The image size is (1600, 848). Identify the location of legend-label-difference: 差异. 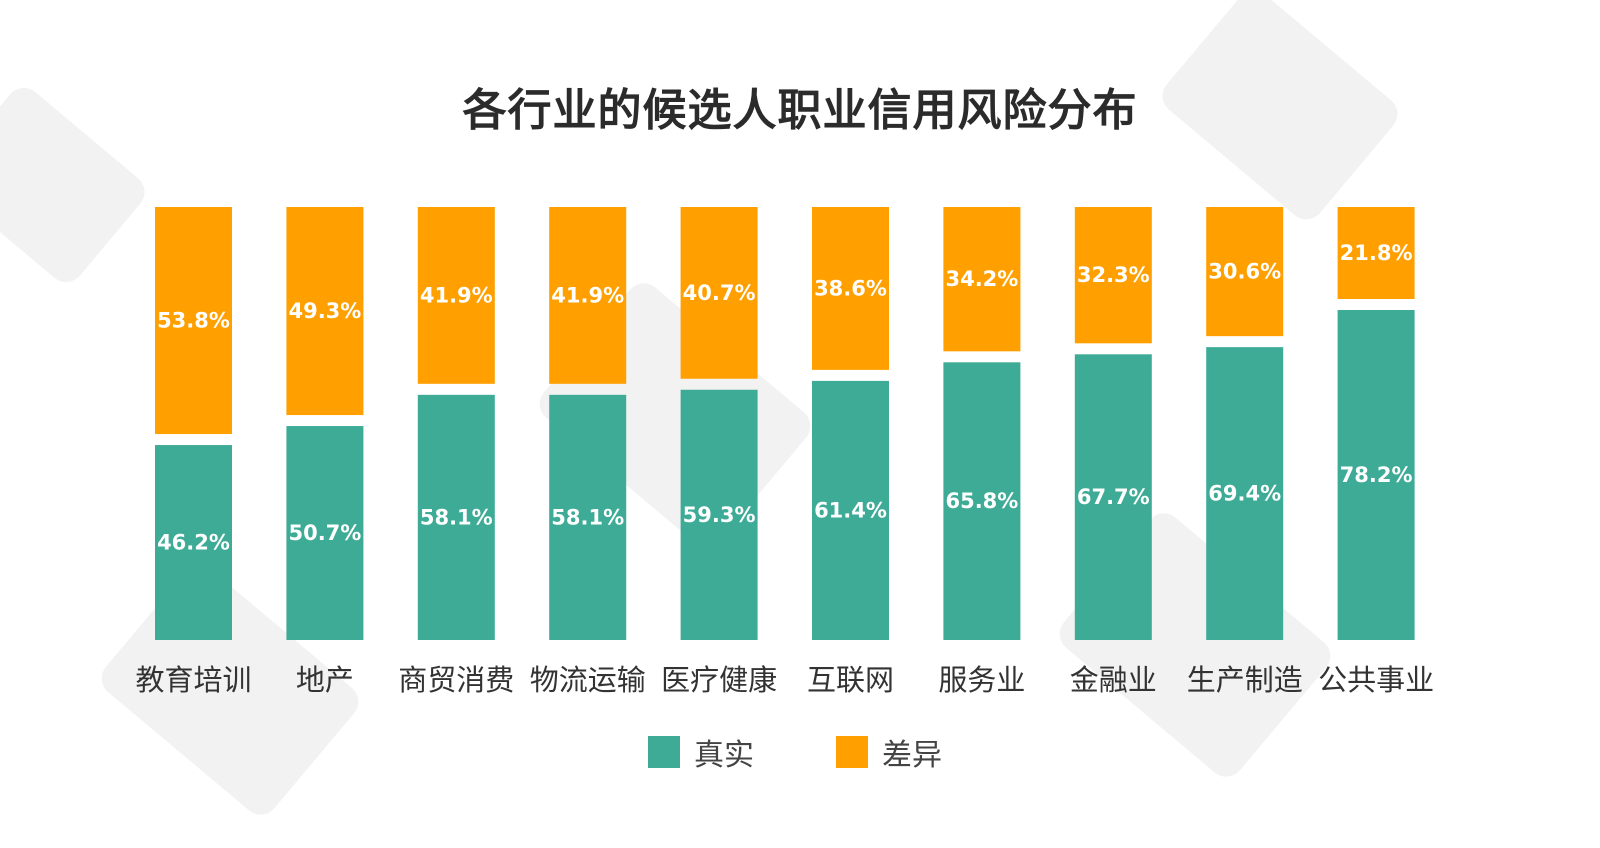
(912, 755).